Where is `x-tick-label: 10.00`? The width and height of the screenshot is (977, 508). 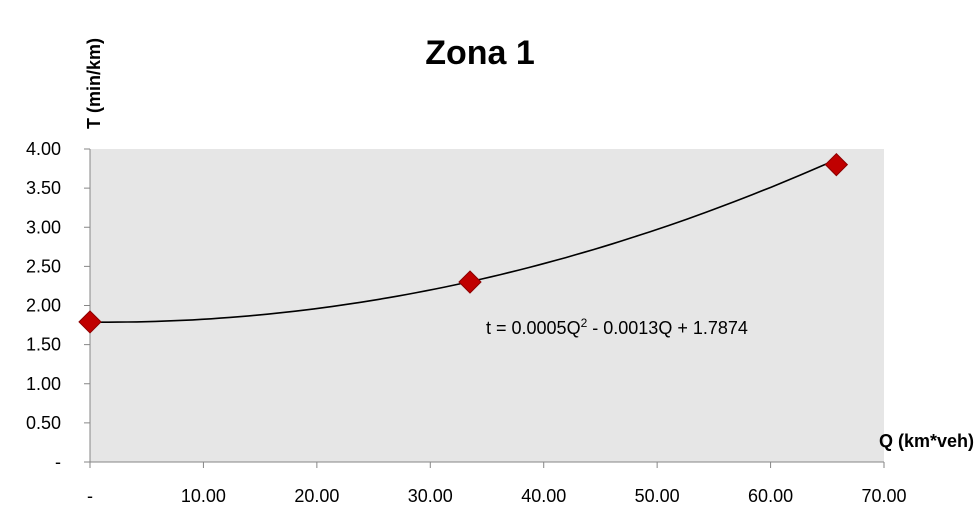
x-tick-label: 10.00 is located at coordinates (203, 496).